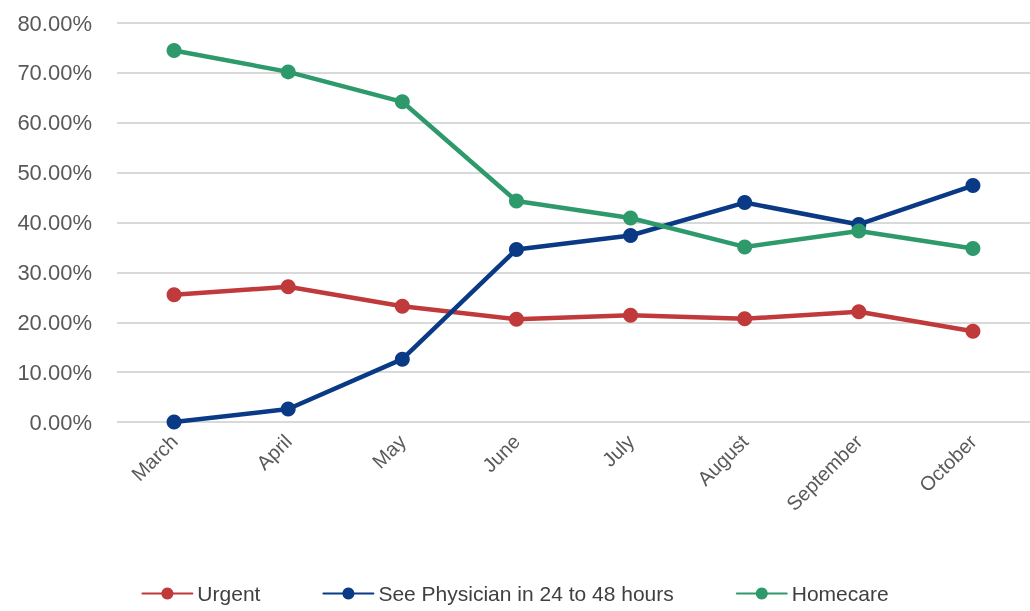  I want to click on y-tick-label: 0.00%, so click(60, 422).